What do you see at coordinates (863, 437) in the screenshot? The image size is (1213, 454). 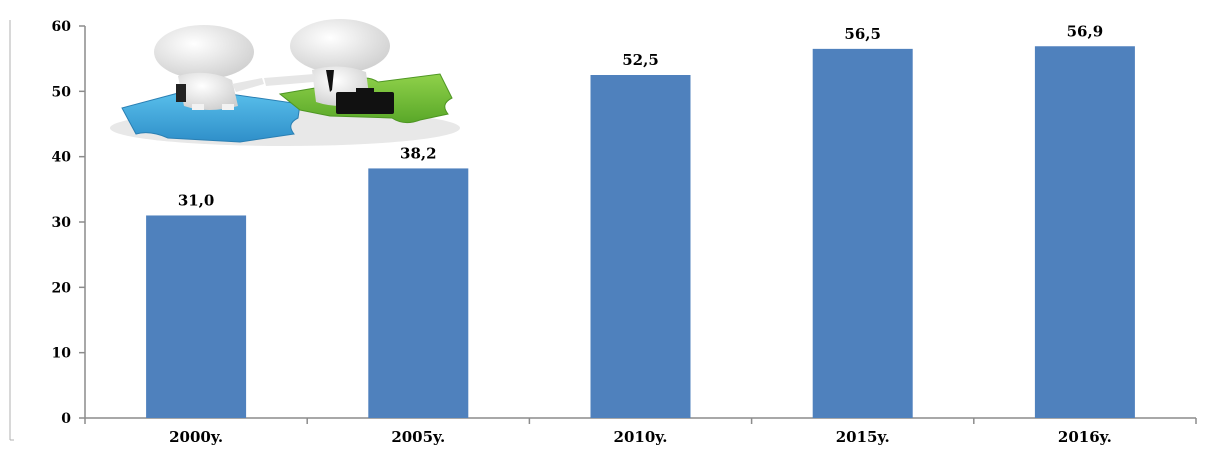 I see `x-category-label: 2015y.` at bounding box center [863, 437].